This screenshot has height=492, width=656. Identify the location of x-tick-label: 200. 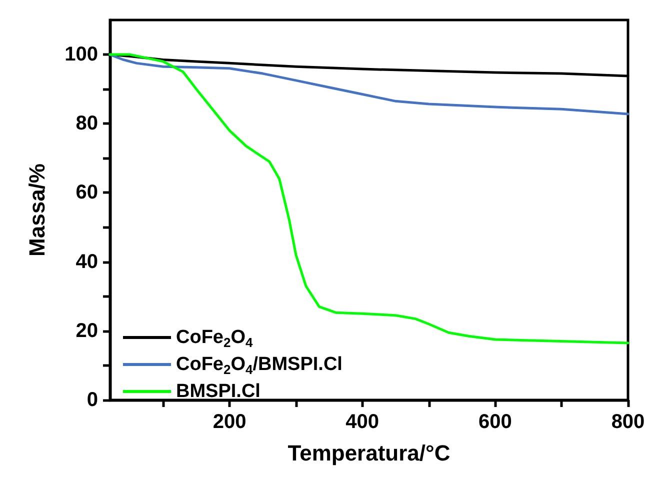
(229, 422).